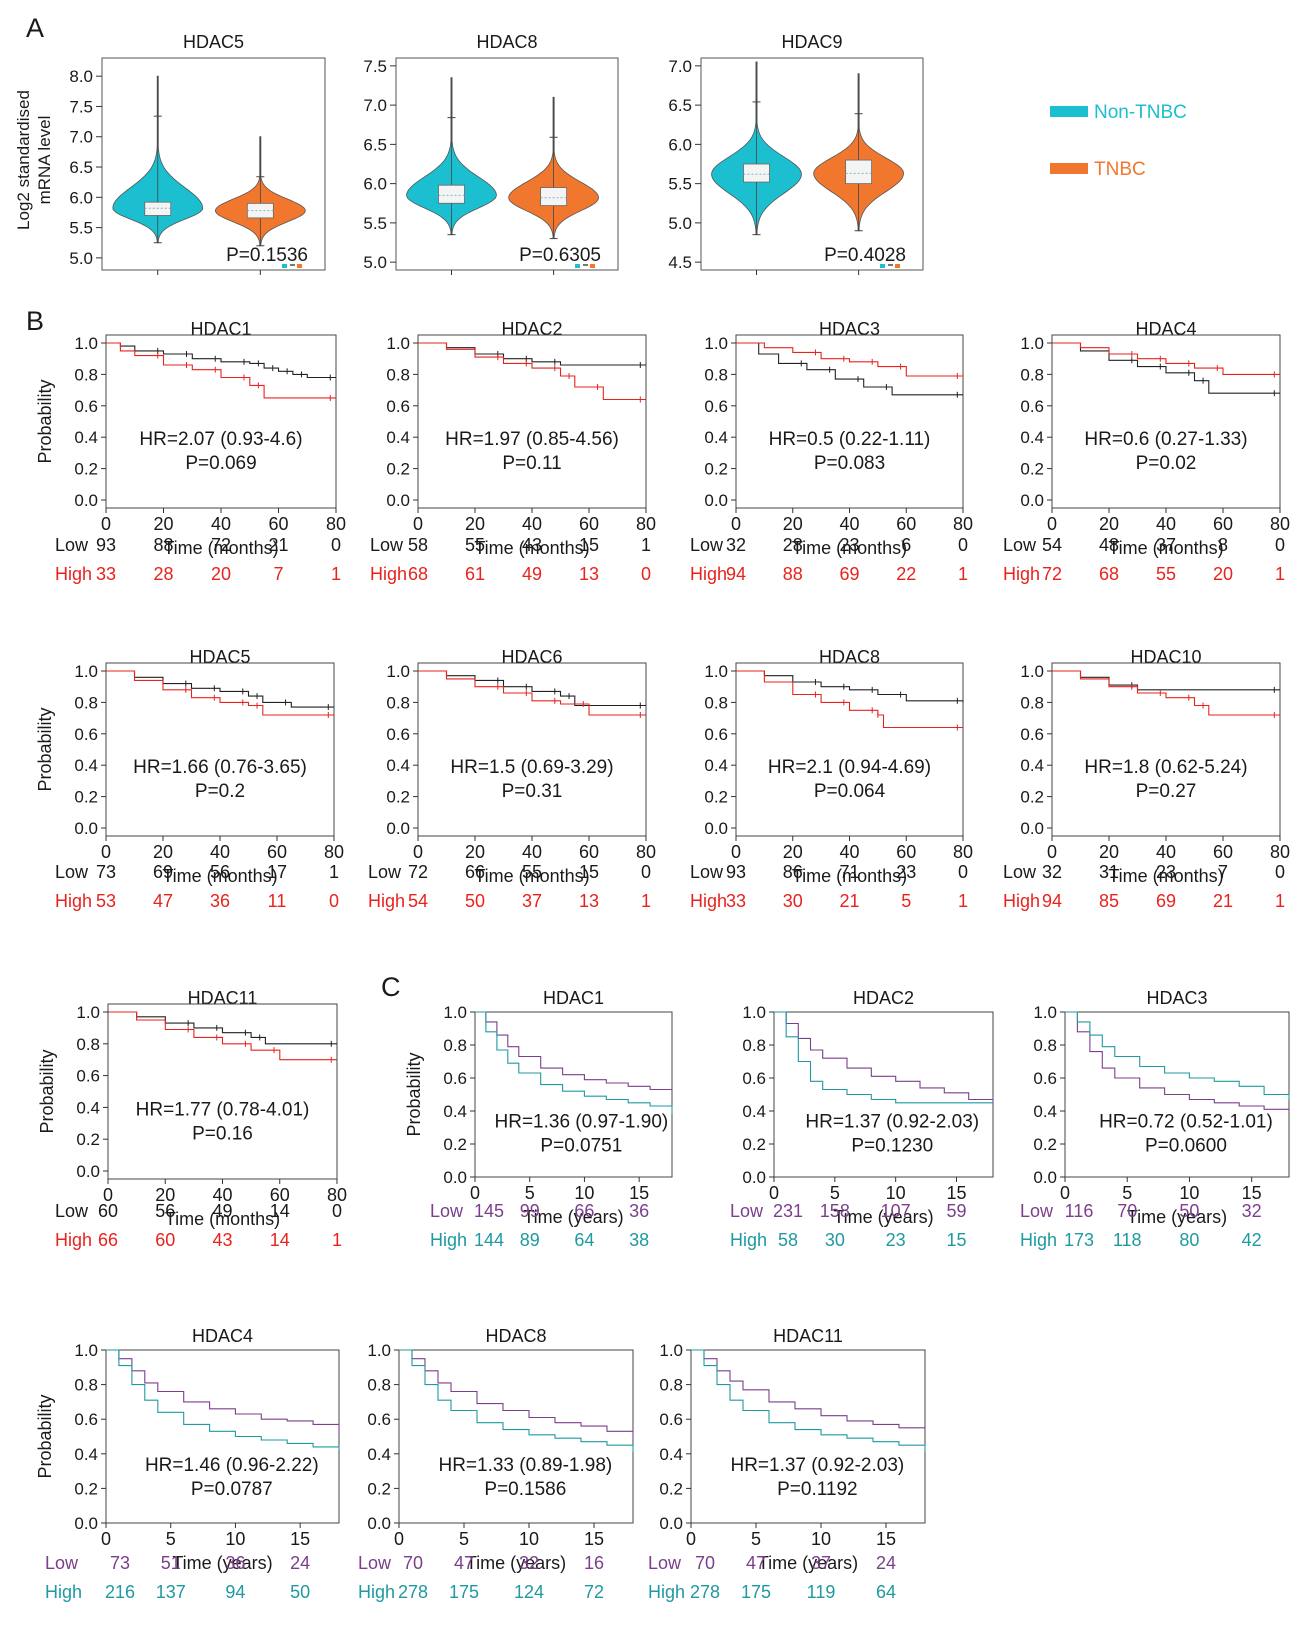  What do you see at coordinates (163, 852) in the screenshot?
I see `x-tick-label: 20` at bounding box center [163, 852].